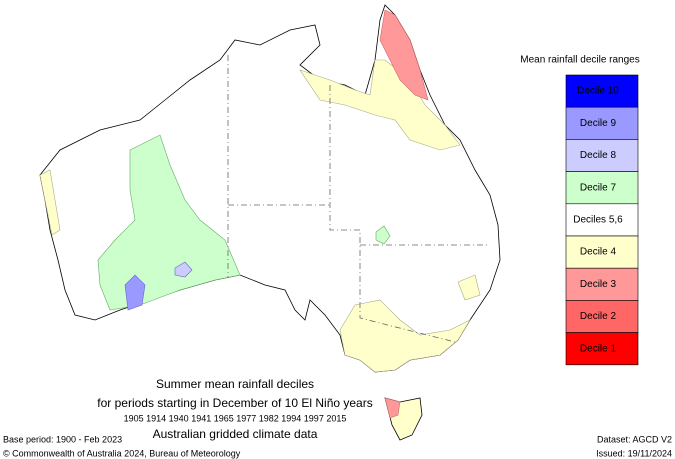 The width and height of the screenshot is (675, 459). Describe the element at coordinates (580, 60) in the screenshot. I see `legend-title: Mean rainfall decile ranges` at that location.